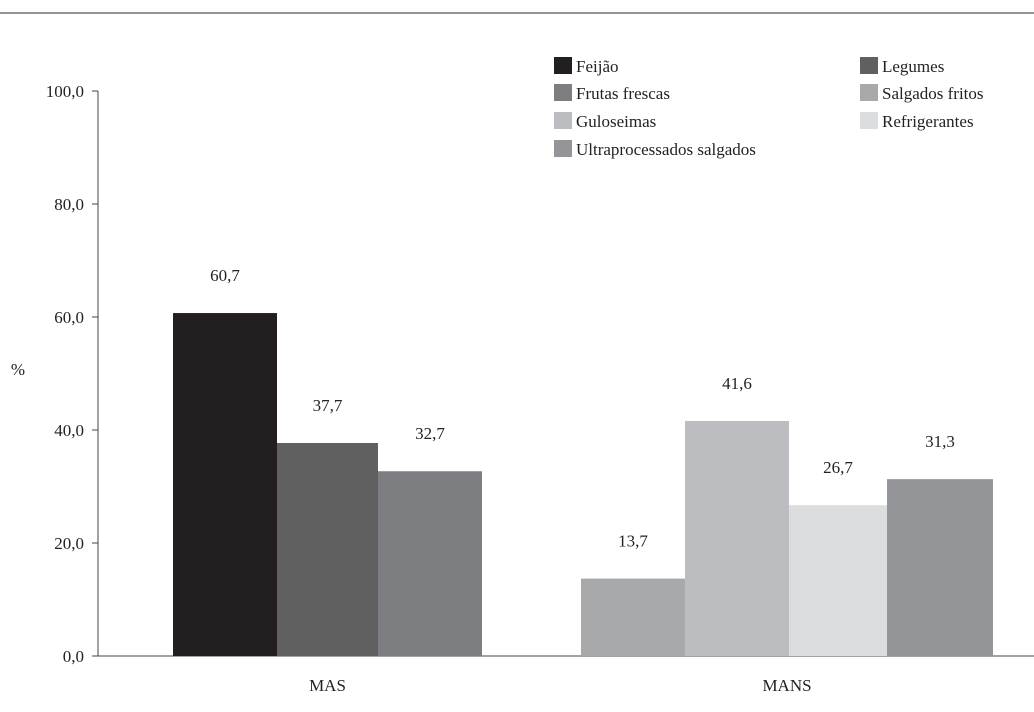 This screenshot has height=712, width=1034. What do you see at coordinates (666, 149) in the screenshot?
I see `legend-label: Ultraprocessados salgados` at bounding box center [666, 149].